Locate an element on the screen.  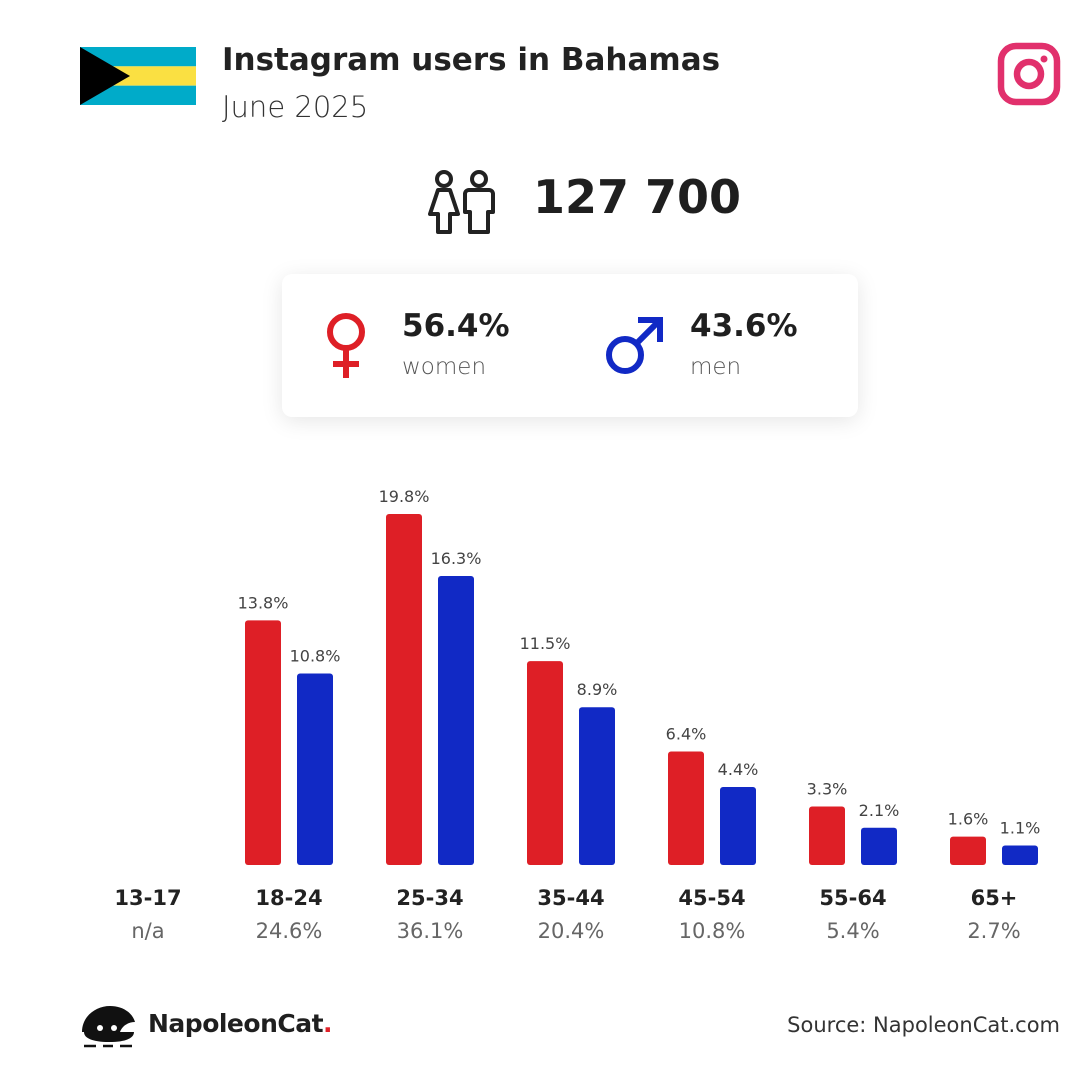
category-label-13-17: 13-17 is located at coordinates (147, 898).